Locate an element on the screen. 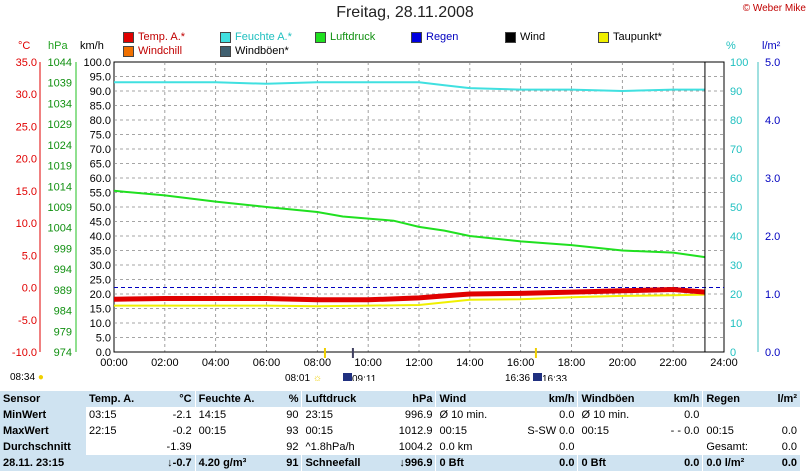 The image size is (810, 471). stats-cell-h_val: 92 is located at coordinates (290, 447).